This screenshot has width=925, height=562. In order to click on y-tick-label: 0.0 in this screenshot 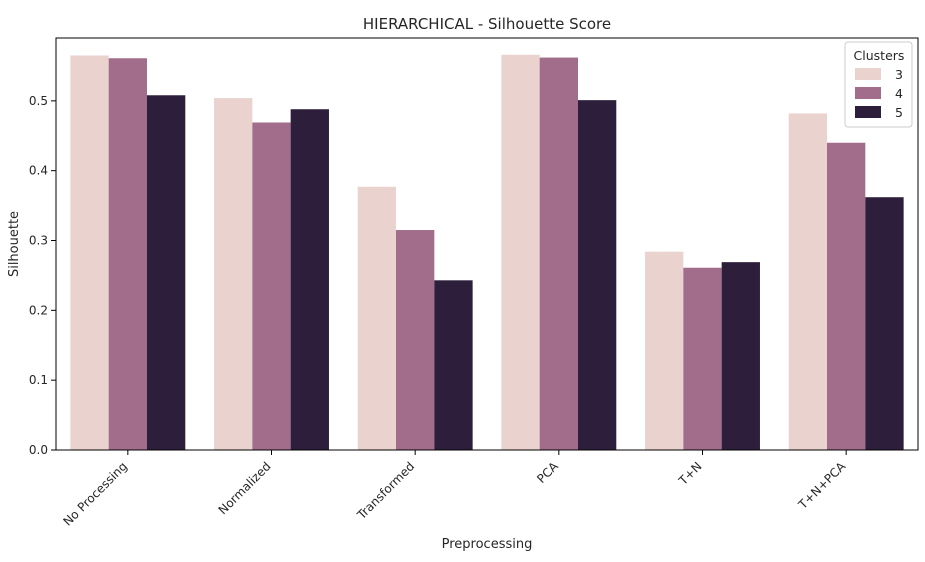, I will do `click(38, 450)`.